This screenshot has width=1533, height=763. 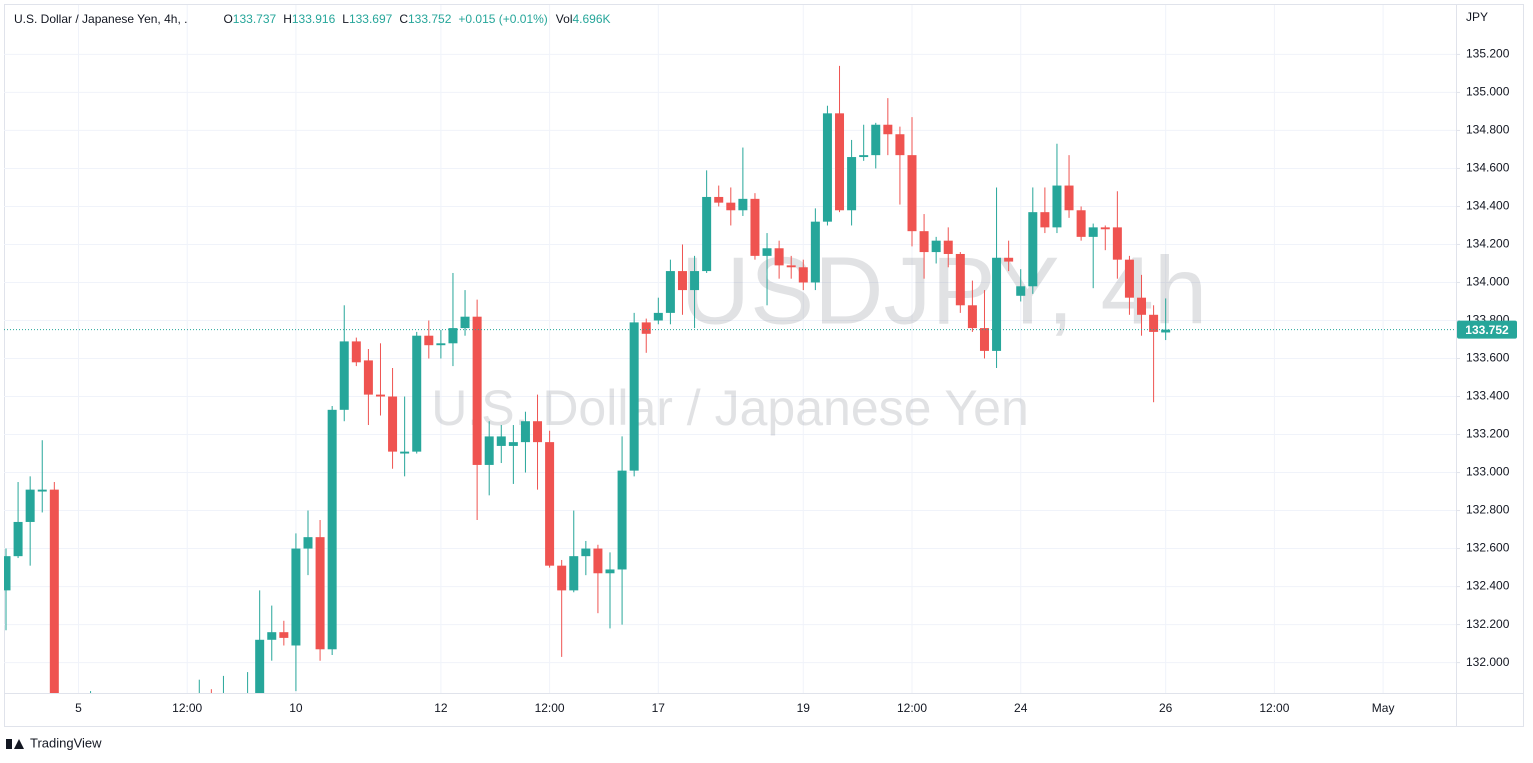 What do you see at coordinates (1488, 244) in the screenshot?
I see `y-tick-label: 134.200` at bounding box center [1488, 244].